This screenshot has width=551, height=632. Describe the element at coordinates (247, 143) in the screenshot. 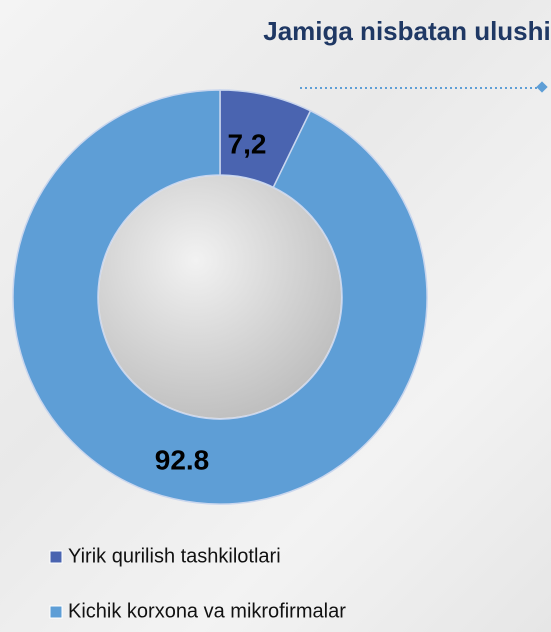

I see `data-label: 7,2` at that location.